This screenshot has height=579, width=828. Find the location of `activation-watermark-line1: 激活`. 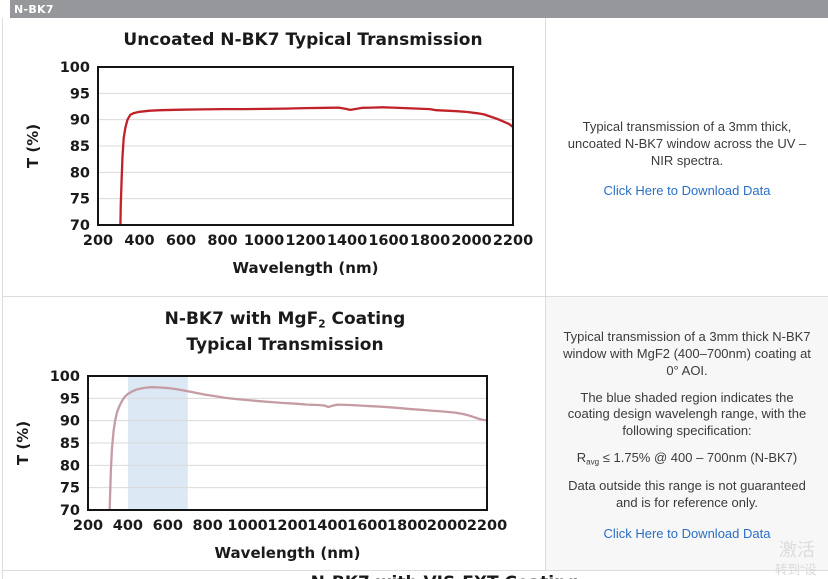

activation-watermark-line1: 激活 is located at coordinates (797, 550).